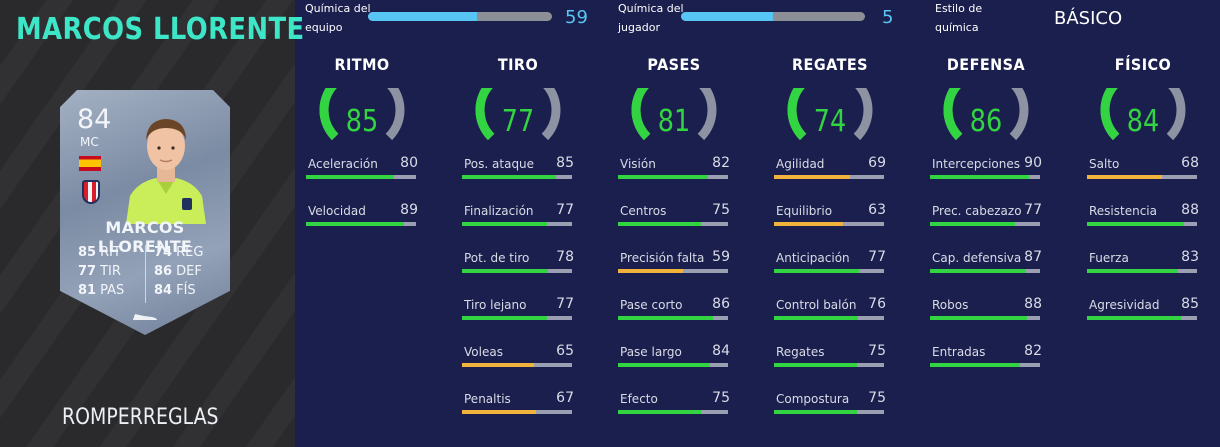  I want to click on sub-stat-row: Efecto 75, so click(674, 414).